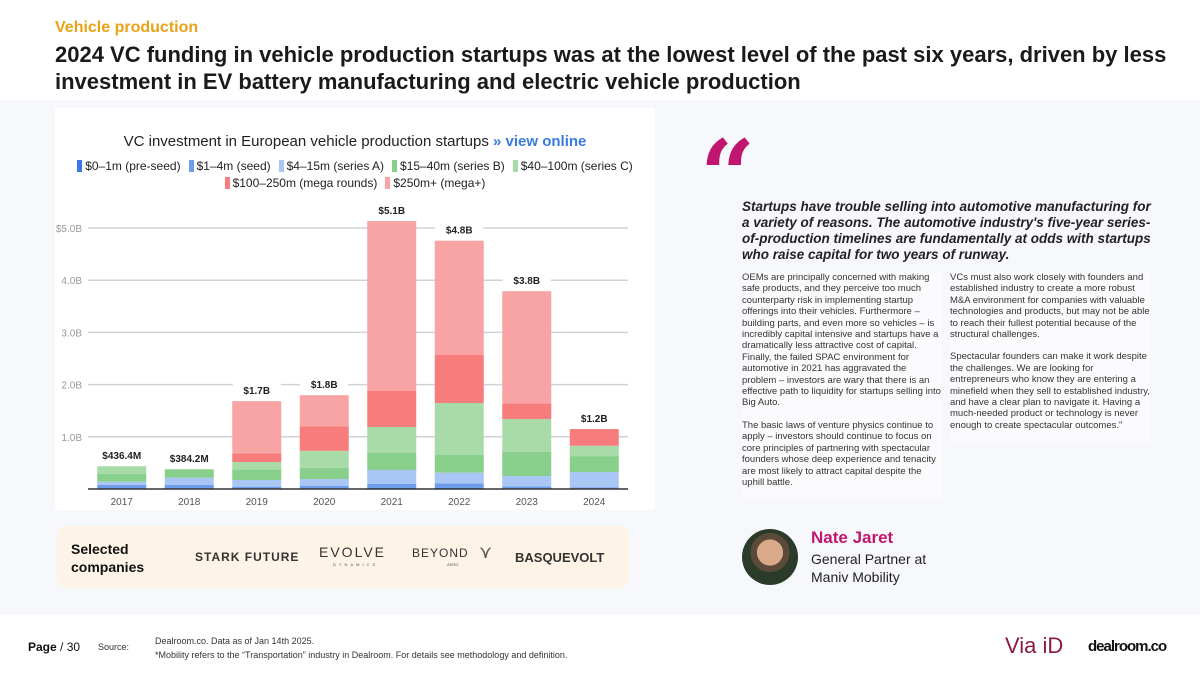 This screenshot has height=675, width=1200. What do you see at coordinates (133, 166) in the screenshot?
I see `legend-label: $0–1m (pre-seed)` at bounding box center [133, 166].